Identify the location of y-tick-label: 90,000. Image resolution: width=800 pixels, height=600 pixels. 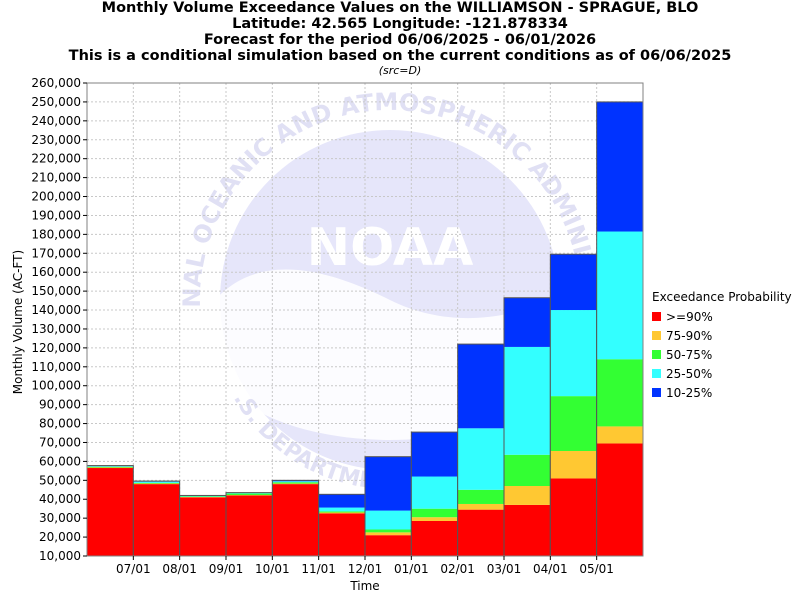
(60, 405).